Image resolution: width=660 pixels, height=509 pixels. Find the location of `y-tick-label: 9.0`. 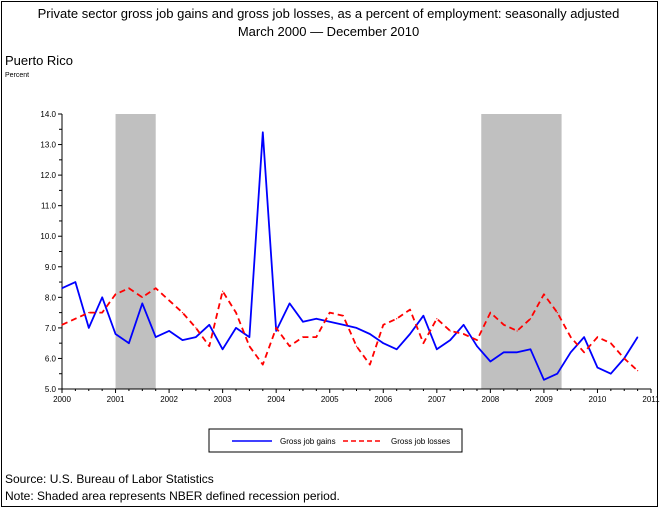

y-tick-label: 9.0 is located at coordinates (51, 267).